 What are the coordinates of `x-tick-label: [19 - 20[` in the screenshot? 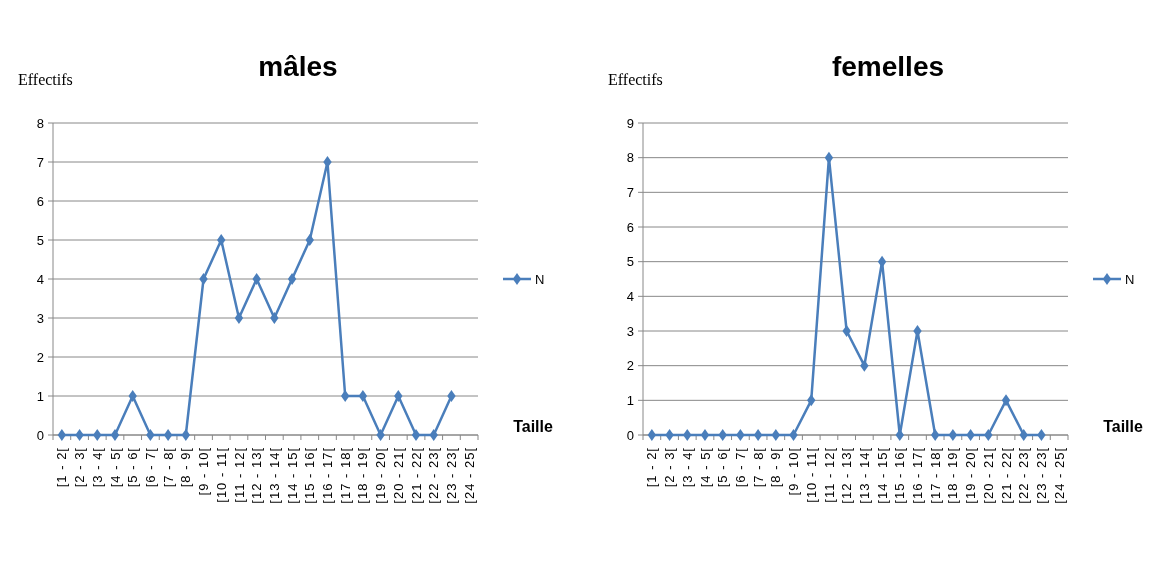 It's located at (971, 475).